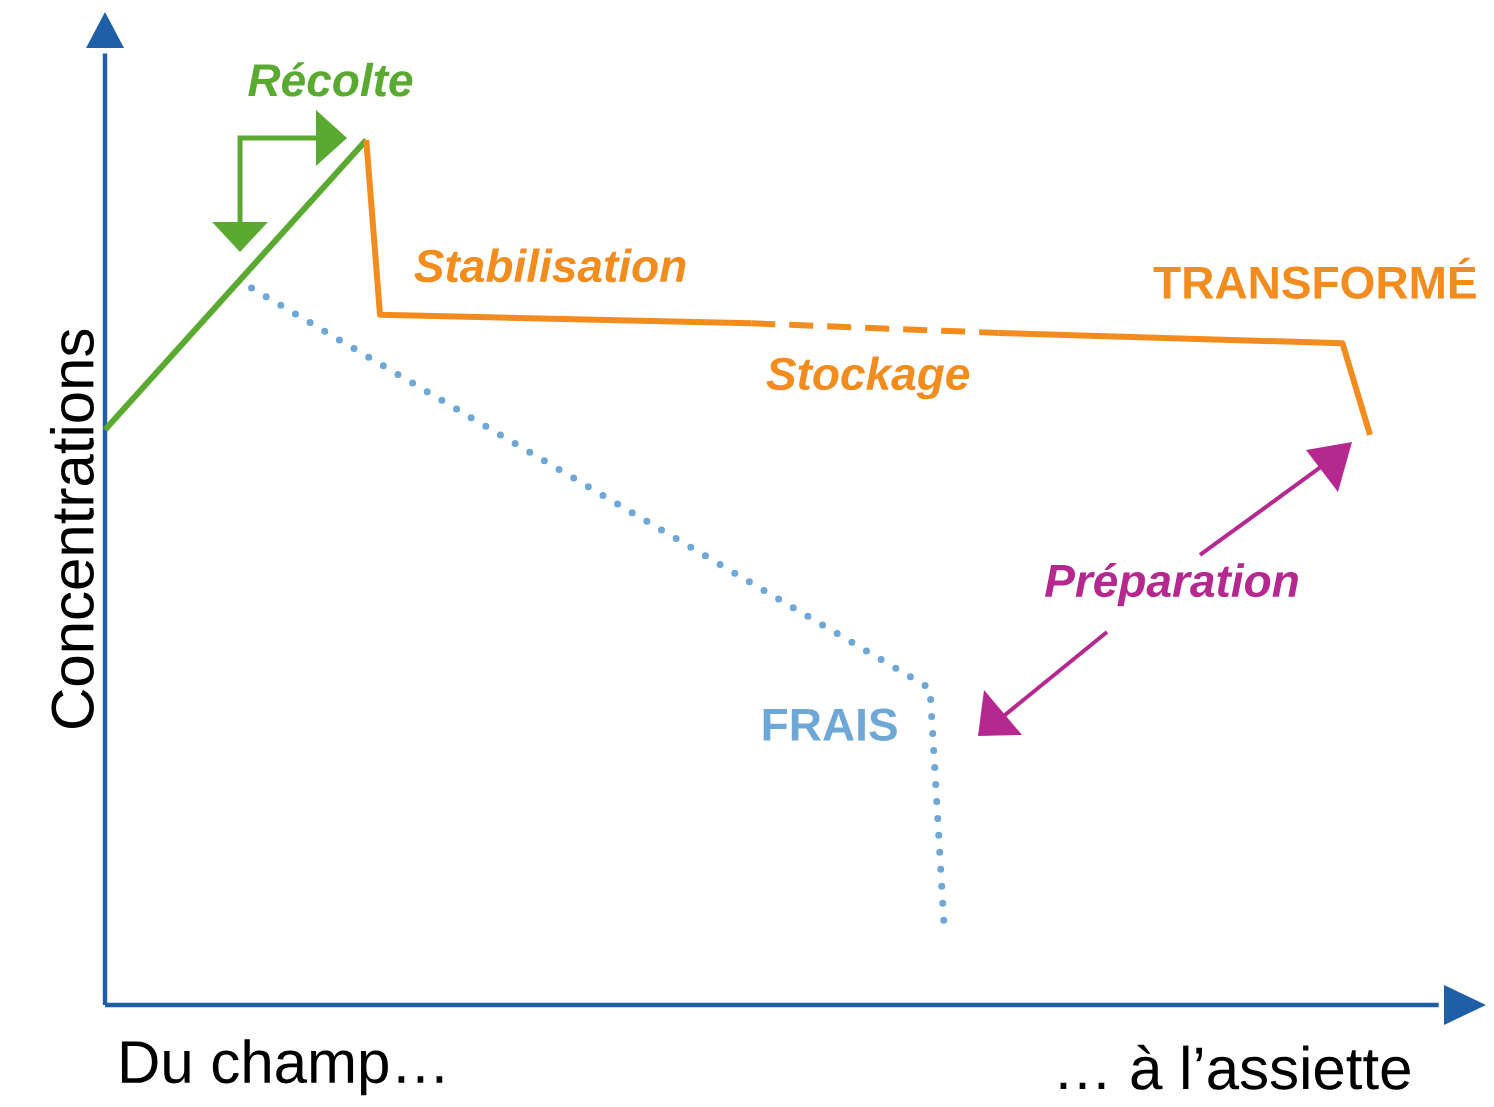  What do you see at coordinates (868, 378) in the screenshot?
I see `annotation: Stockage` at bounding box center [868, 378].